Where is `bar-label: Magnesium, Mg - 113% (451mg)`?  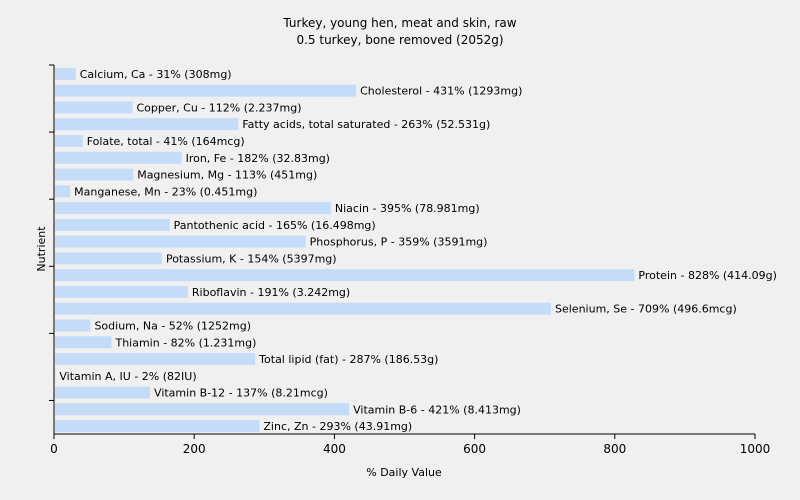
bar-label: Magnesium, Mg - 113% (451mg) is located at coordinates (227, 175).